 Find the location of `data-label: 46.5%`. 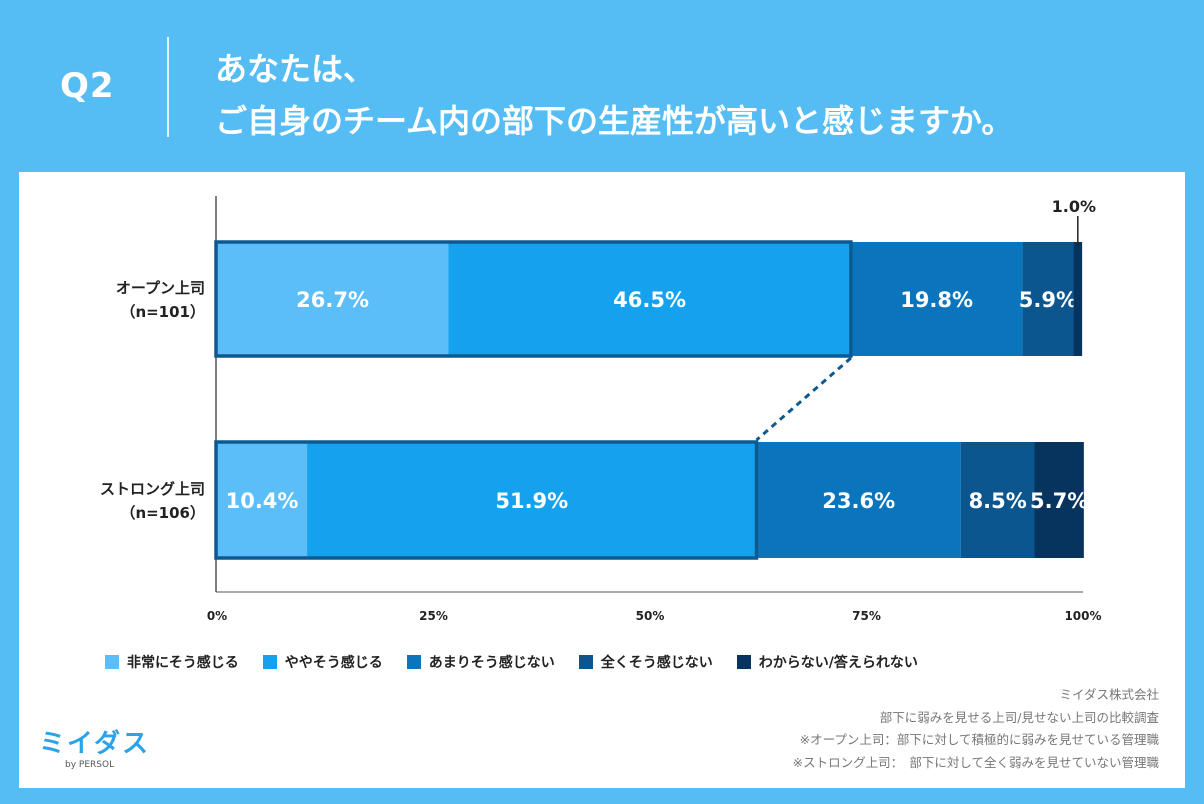

data-label: 46.5% is located at coordinates (649, 300).